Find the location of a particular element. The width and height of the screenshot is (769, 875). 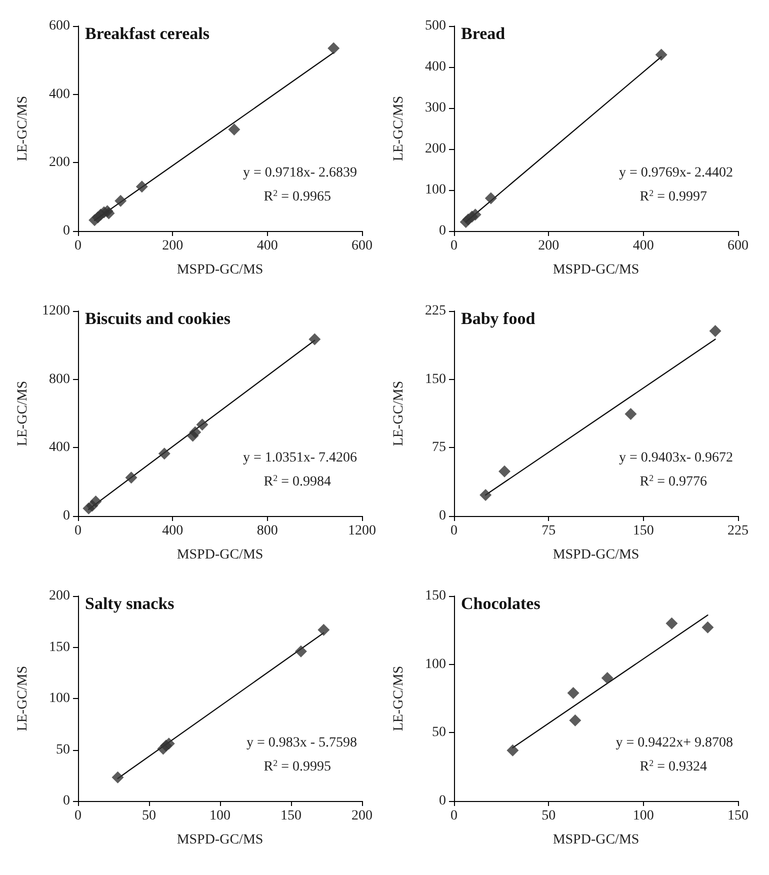

chart-title: Chocolates is located at coordinates (501, 603).